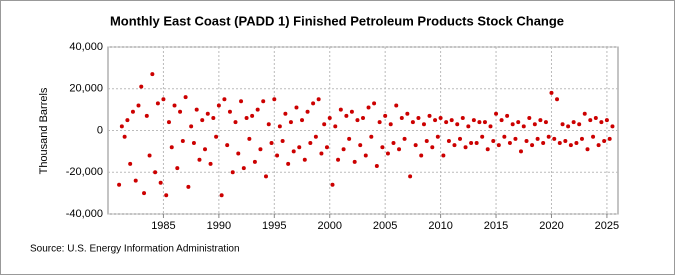 Image resolution: width=675 pixels, height=280 pixels. What do you see at coordinates (440, 226) in the screenshot?
I see `x-tick-label: 2010` at bounding box center [440, 226].